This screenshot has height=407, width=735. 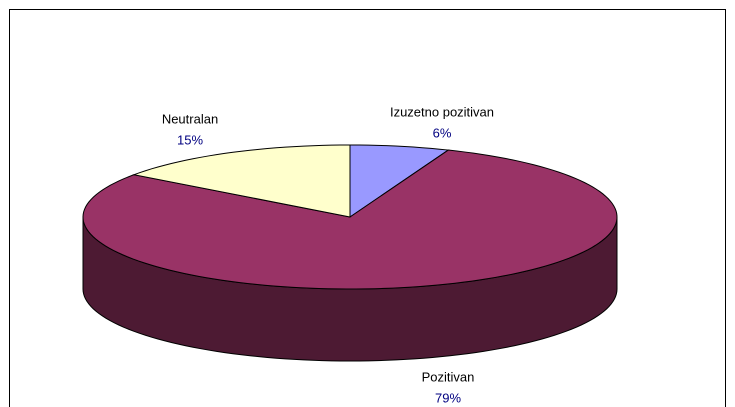 What do you see at coordinates (442, 132) in the screenshot?
I see `data-label-value: 6%` at bounding box center [442, 132].